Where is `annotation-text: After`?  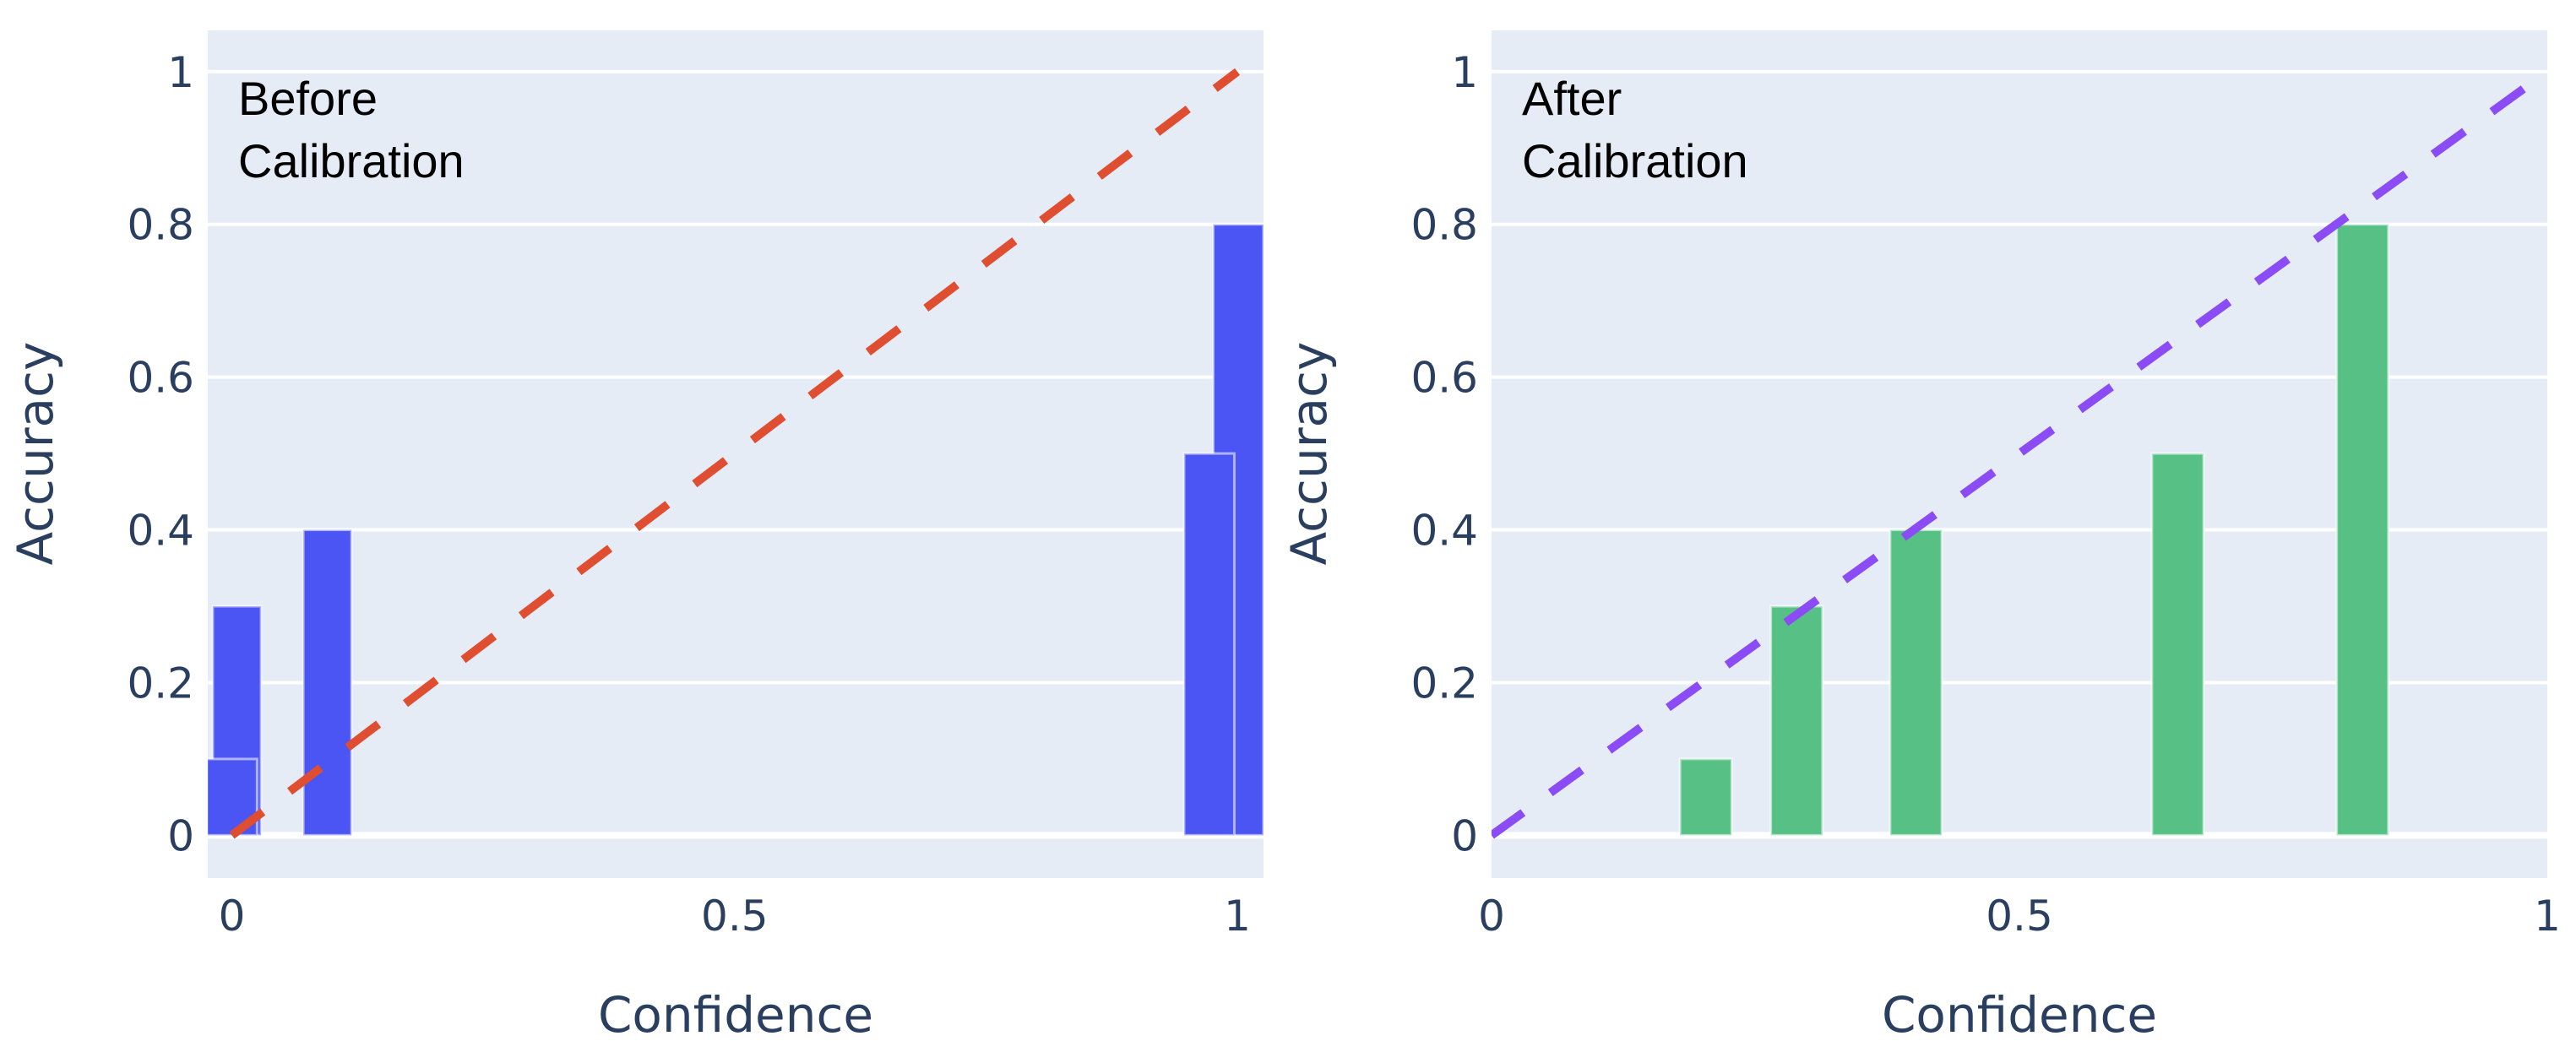
annotation-text: After is located at coordinates (1572, 98).